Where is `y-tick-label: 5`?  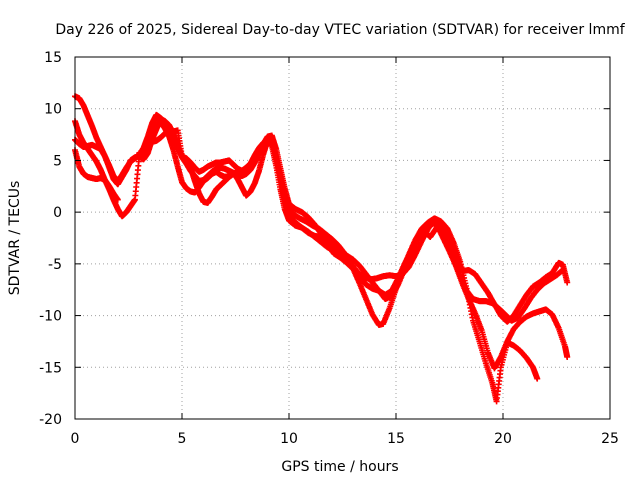 y-tick-label: 5 is located at coordinates (57, 161).